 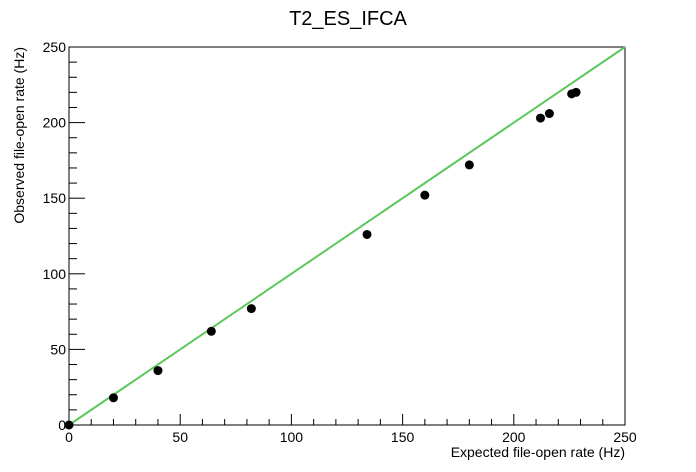 What do you see at coordinates (292, 437) in the screenshot?
I see `x-tick-label: 100` at bounding box center [292, 437].